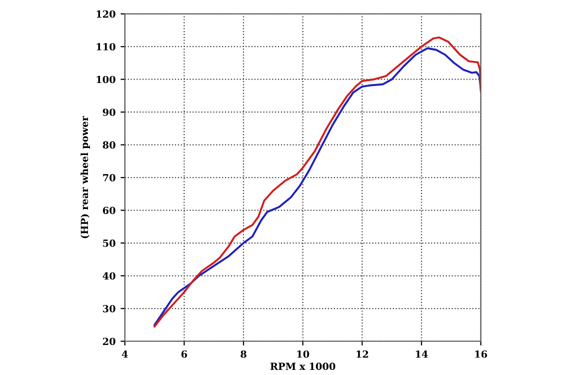 The width and height of the screenshot is (565, 375). Describe the element at coordinates (125, 354) in the screenshot. I see `x-tick-label: 4` at that location.